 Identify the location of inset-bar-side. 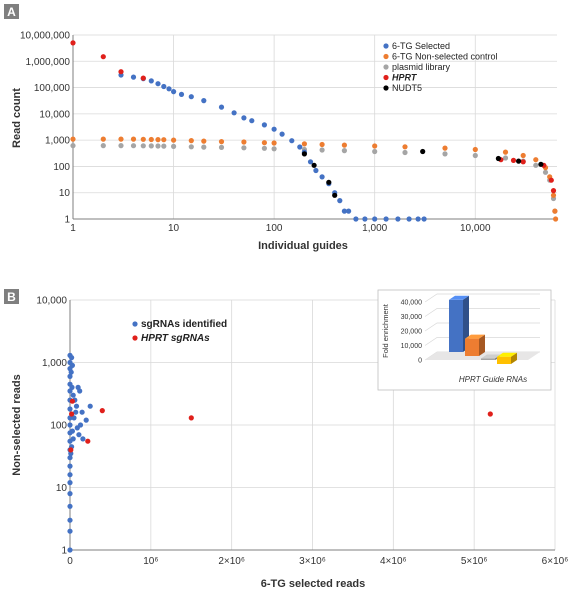
(482, 345).